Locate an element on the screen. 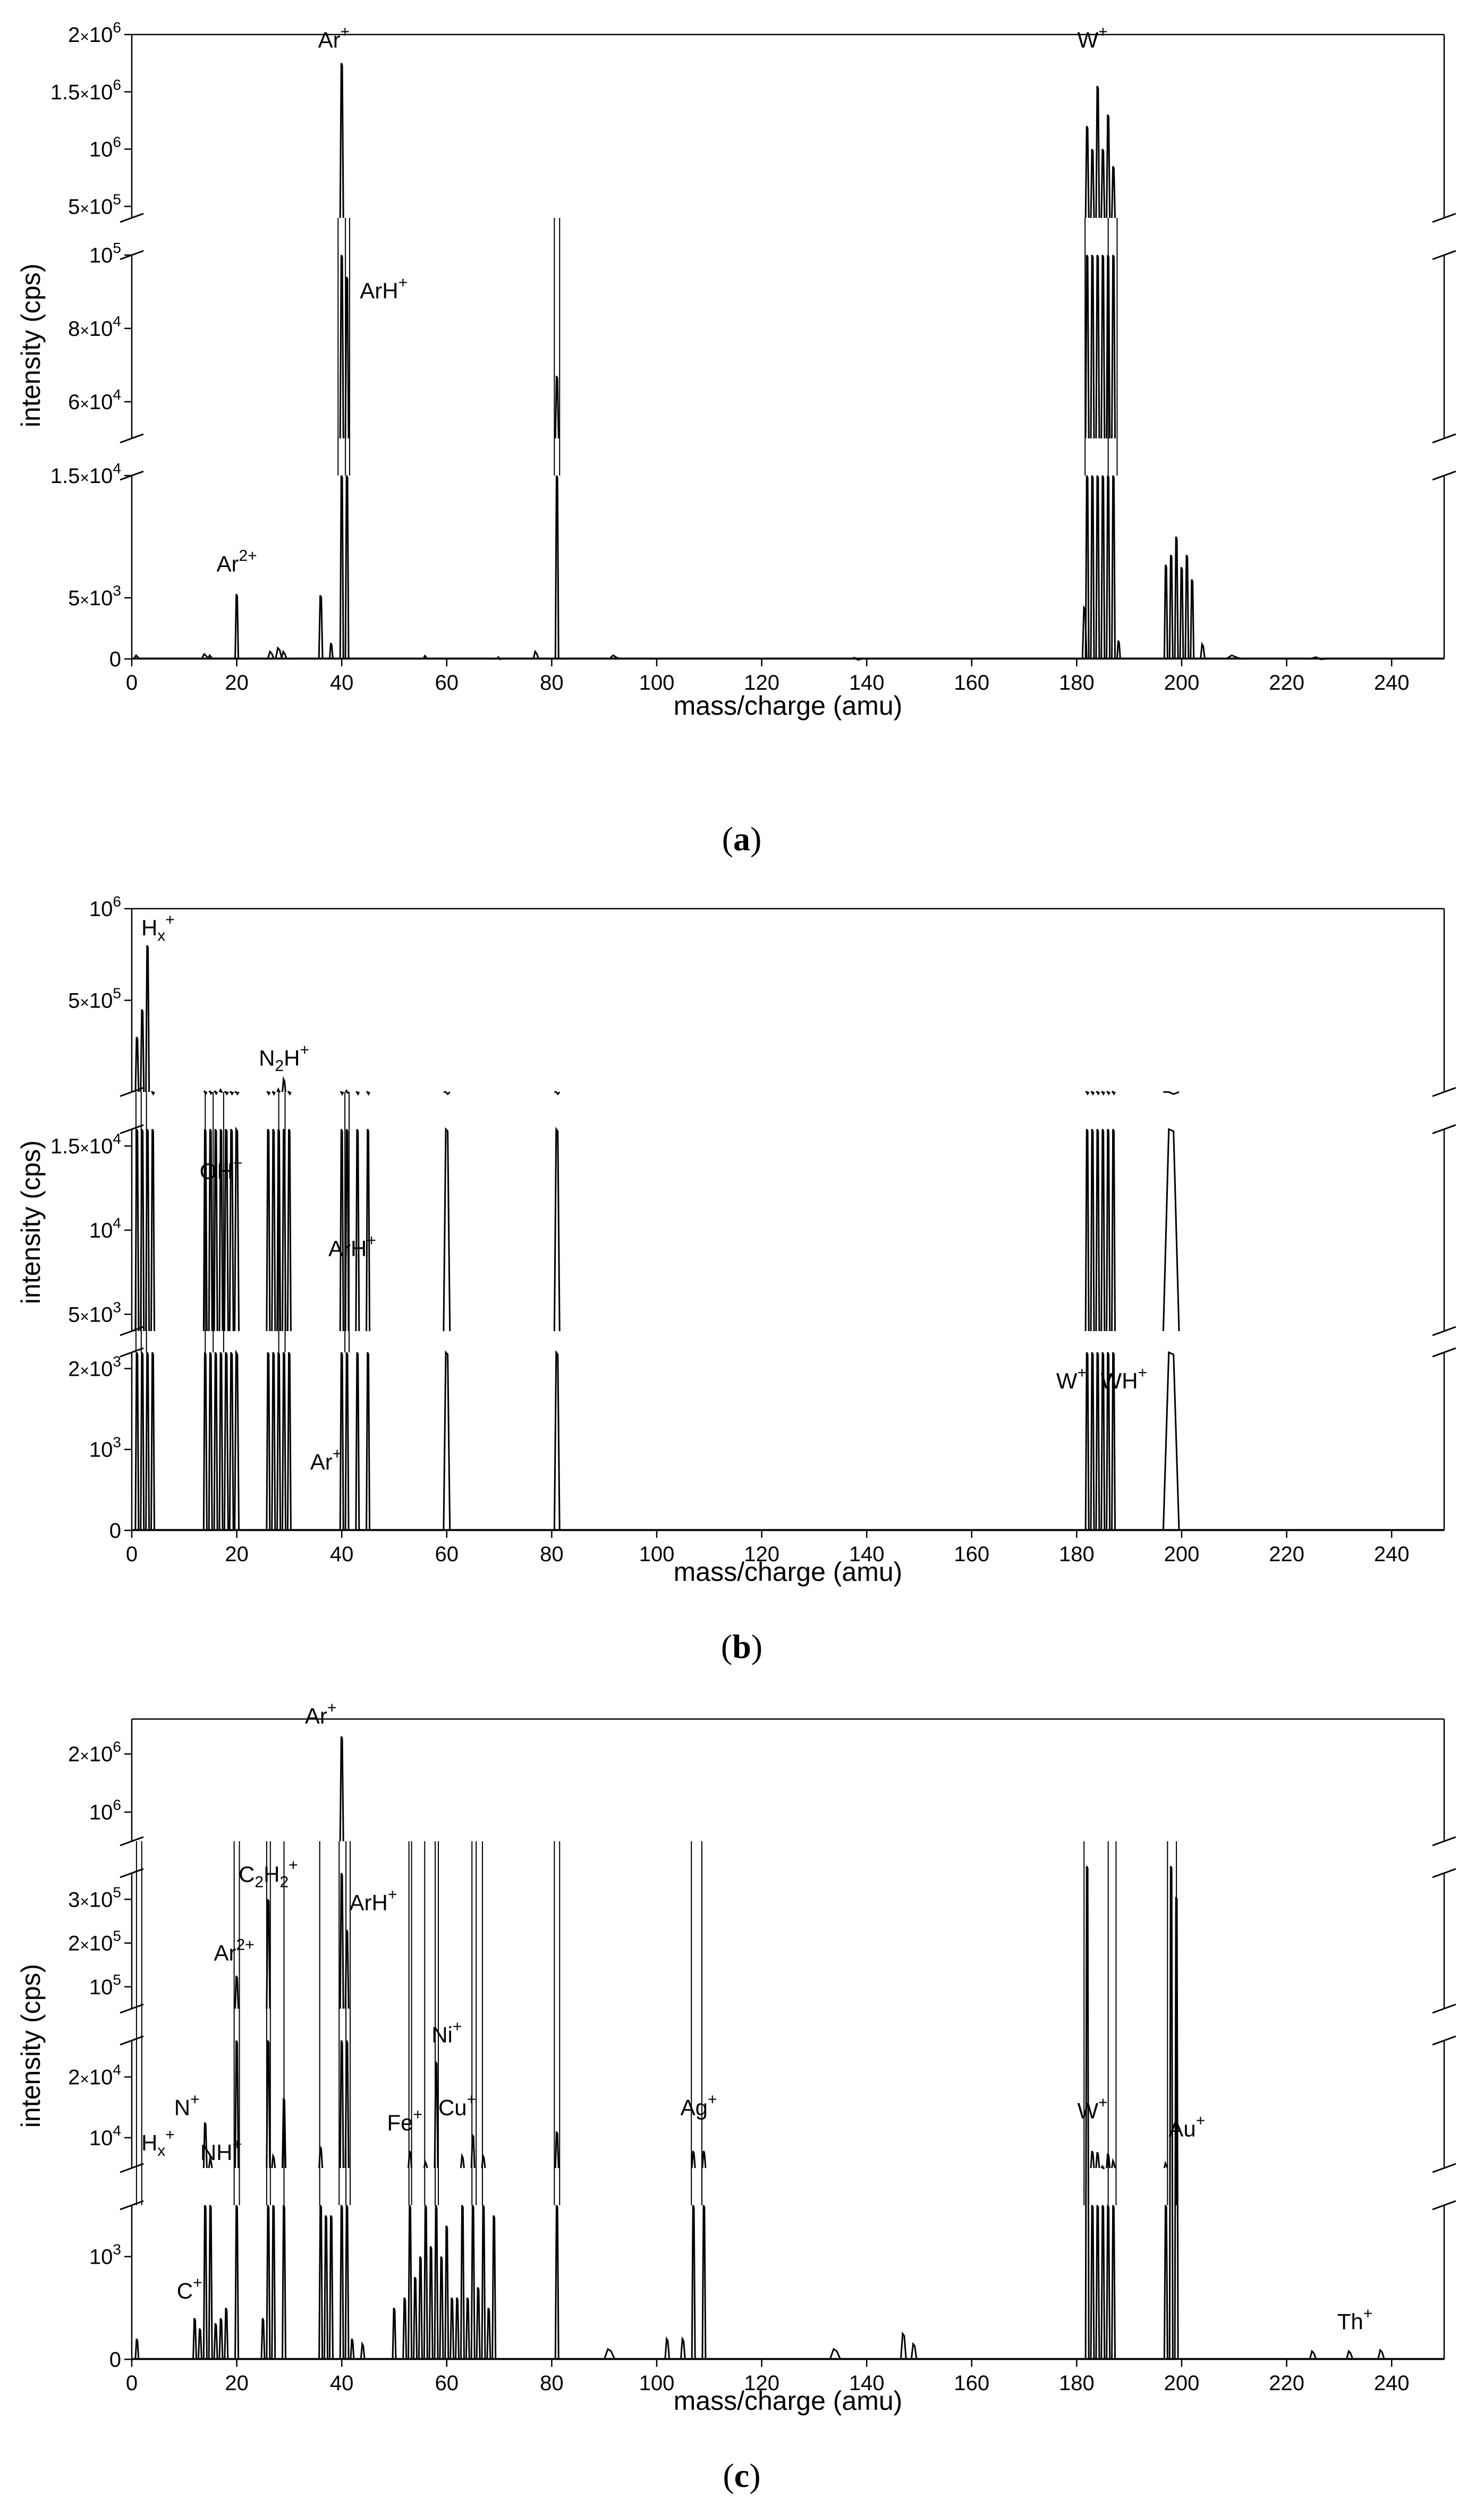 This screenshot has height=2506, width=1484. y-tick-label: 2×10⁴ is located at coordinates (94, 2075).